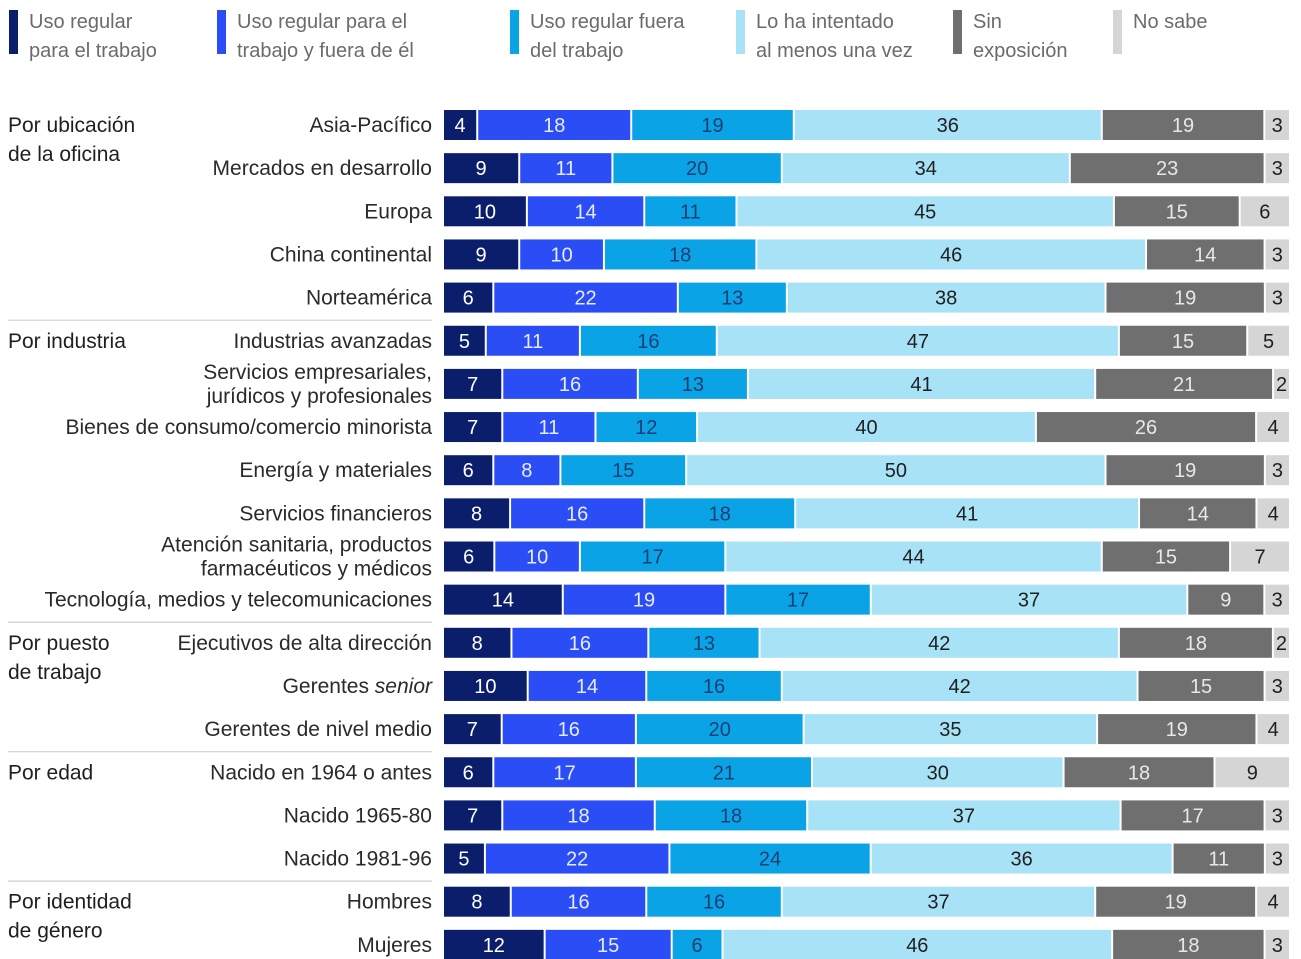 The image size is (1301, 959). I want to click on segment-value-label: 44, so click(913, 558).